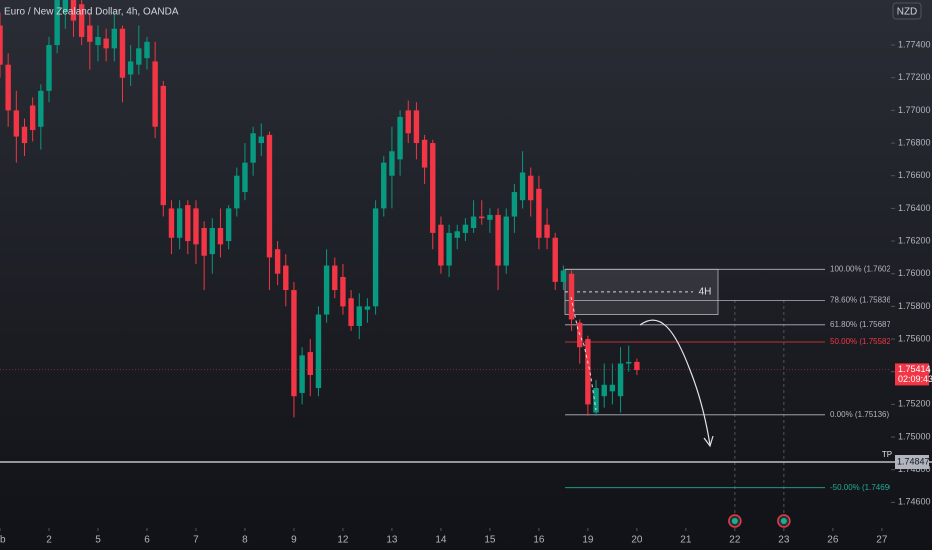 Image resolution: width=932 pixels, height=550 pixels. What do you see at coordinates (864, 268) in the screenshot?
I see `fib-label: 100.00% (1.76027)` at bounding box center [864, 268].